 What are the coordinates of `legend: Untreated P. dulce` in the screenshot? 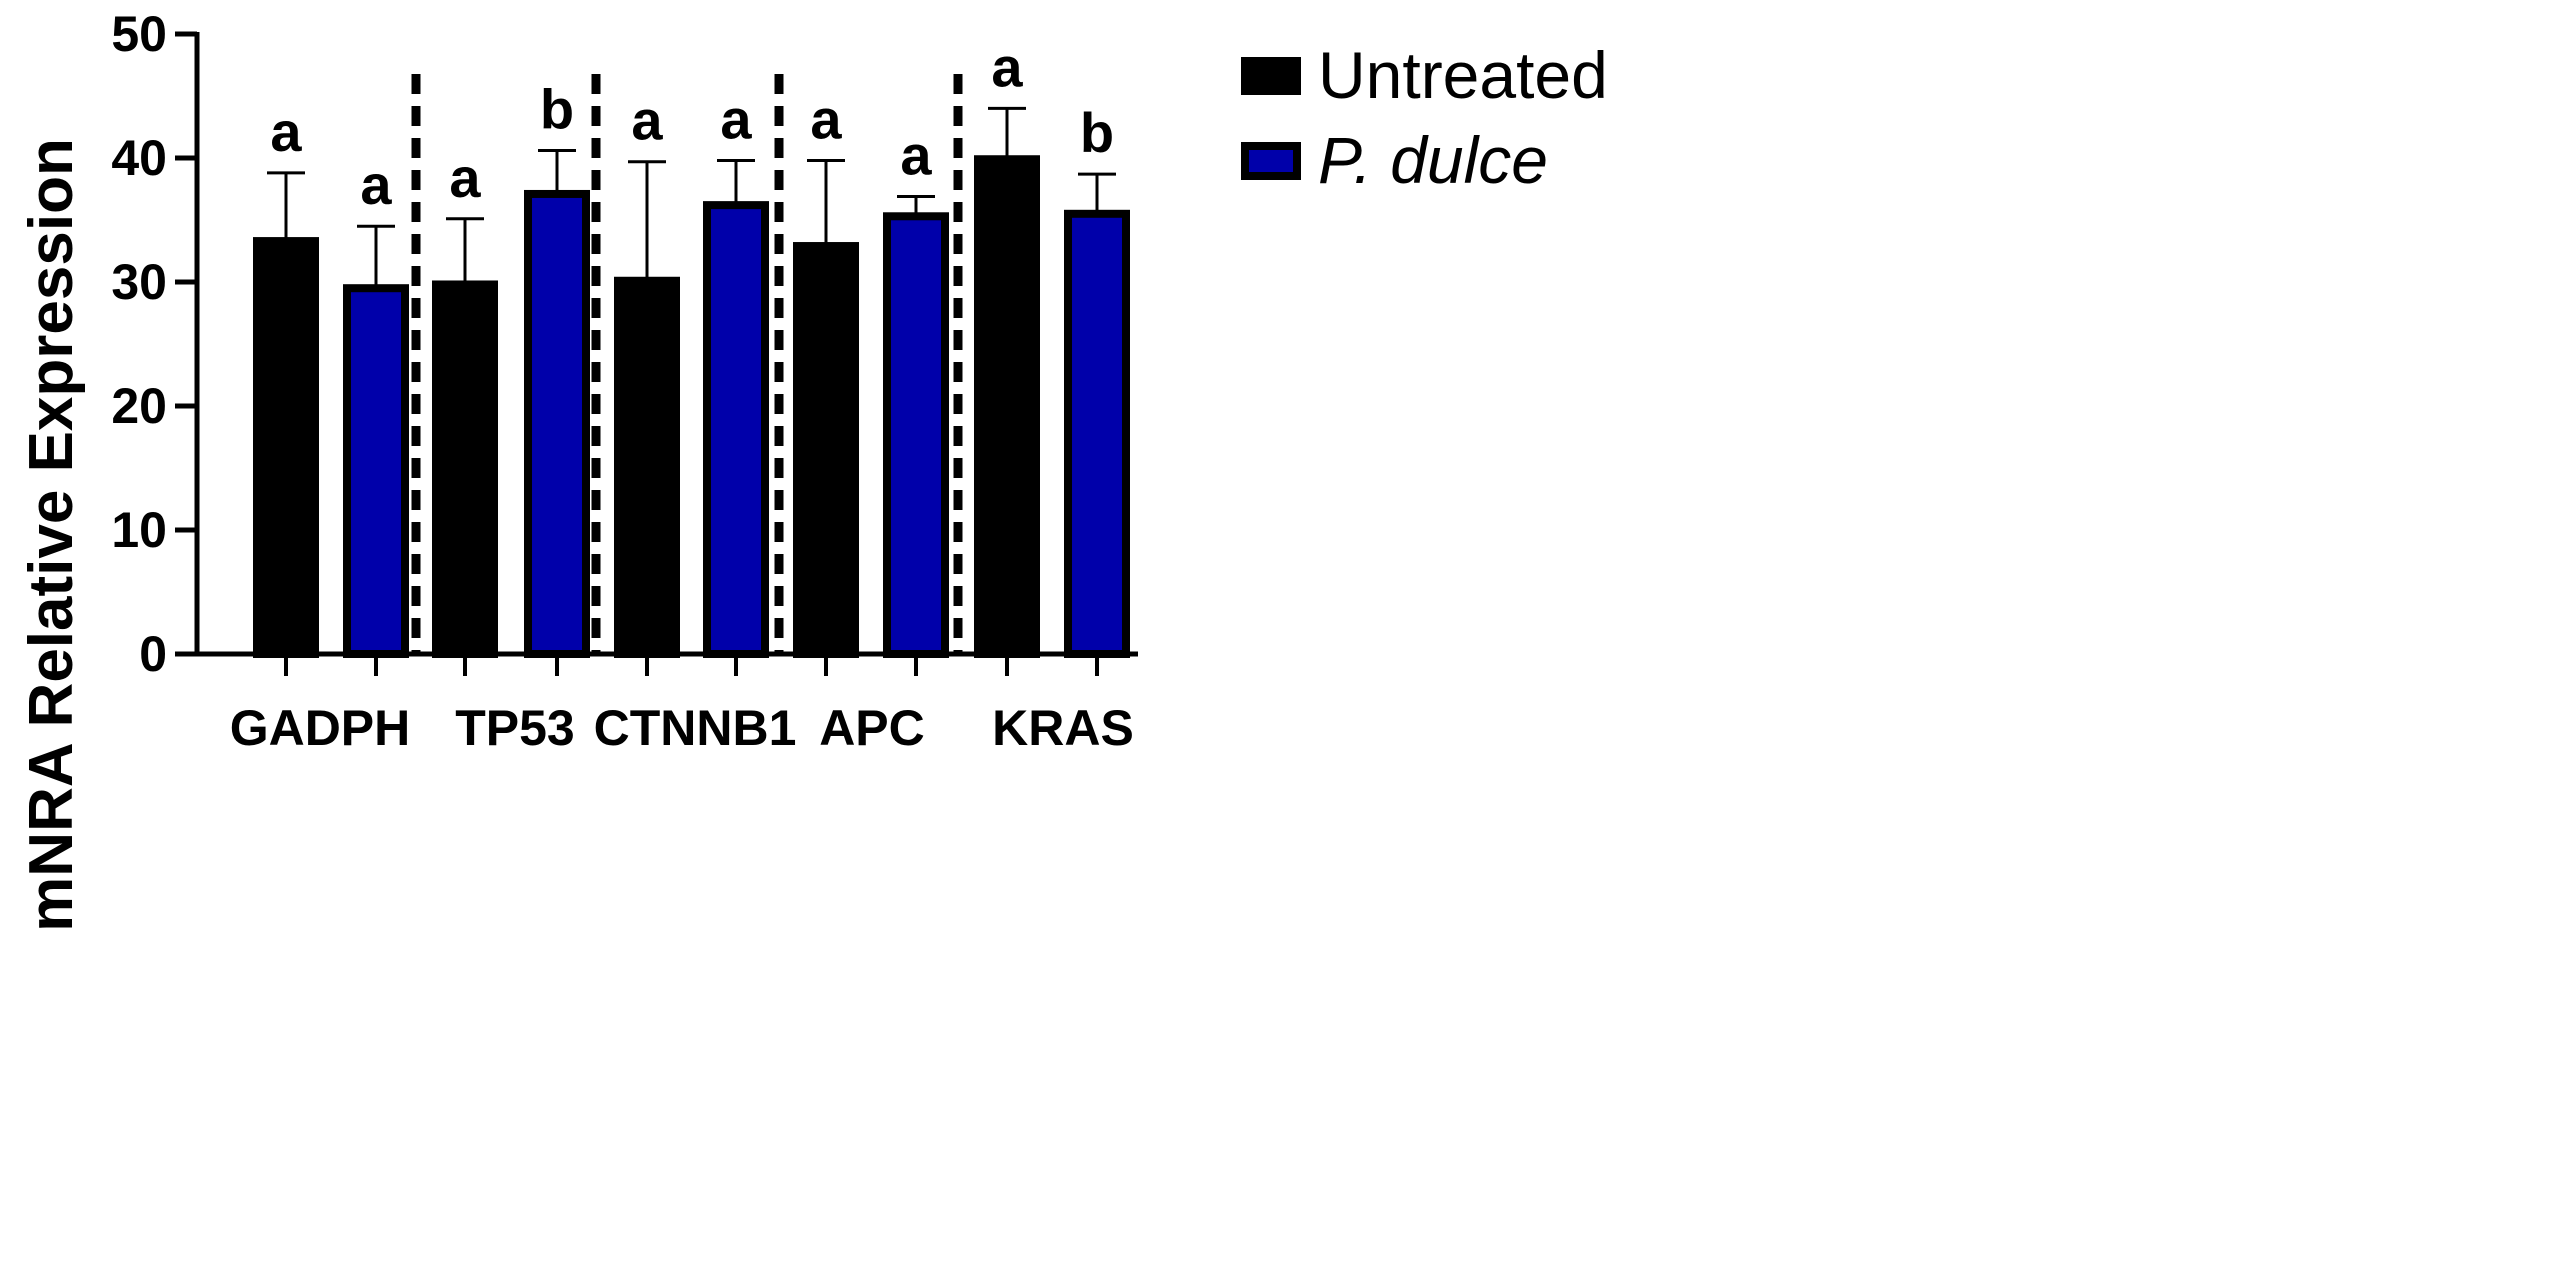 It's located at (1424, 117).